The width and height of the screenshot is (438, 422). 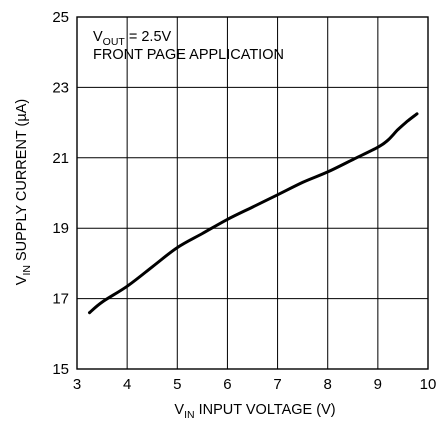 What do you see at coordinates (277, 384) in the screenshot?
I see `x-tick-label: 7` at bounding box center [277, 384].